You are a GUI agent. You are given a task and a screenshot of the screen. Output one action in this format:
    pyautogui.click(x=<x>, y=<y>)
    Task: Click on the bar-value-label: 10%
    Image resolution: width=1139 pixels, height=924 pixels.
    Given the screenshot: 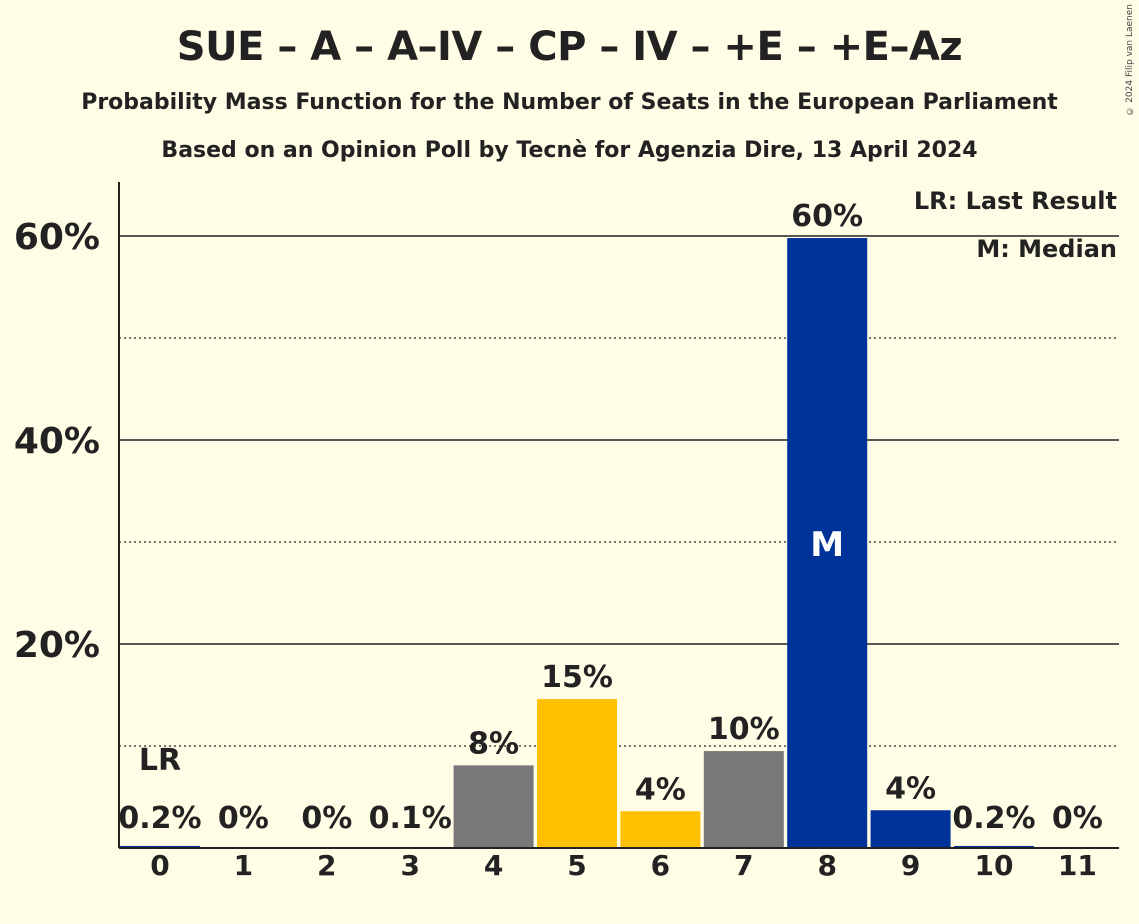 What is the action you would take?
    pyautogui.click(x=744, y=729)
    